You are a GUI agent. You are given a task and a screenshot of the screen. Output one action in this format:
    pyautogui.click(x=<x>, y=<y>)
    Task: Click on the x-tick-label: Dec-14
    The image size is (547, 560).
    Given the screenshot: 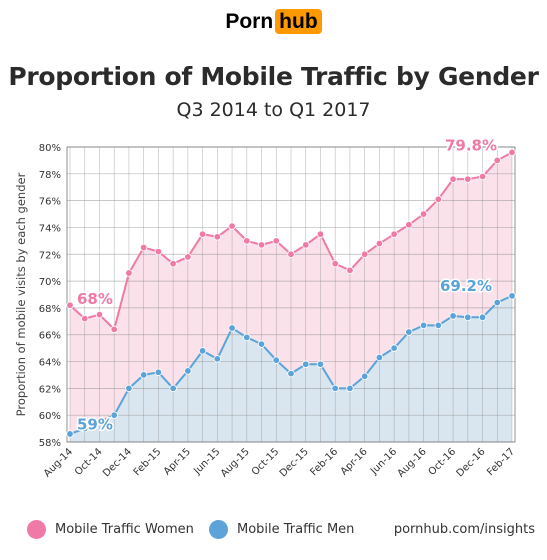 What is the action you would take?
    pyautogui.click(x=117, y=462)
    